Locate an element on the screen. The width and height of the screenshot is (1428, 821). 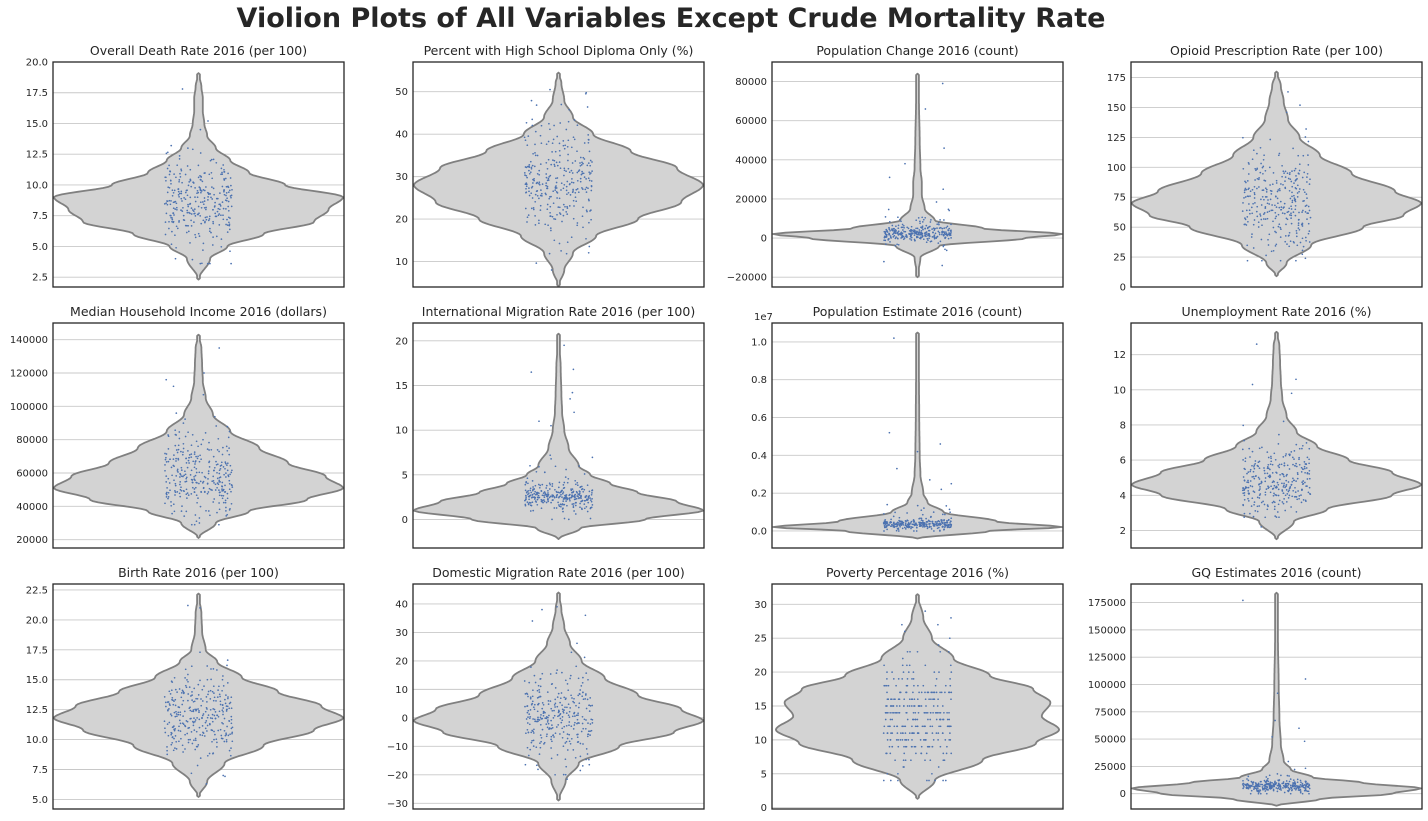
y-tick-label: 8 is located at coordinates (1123, 425).